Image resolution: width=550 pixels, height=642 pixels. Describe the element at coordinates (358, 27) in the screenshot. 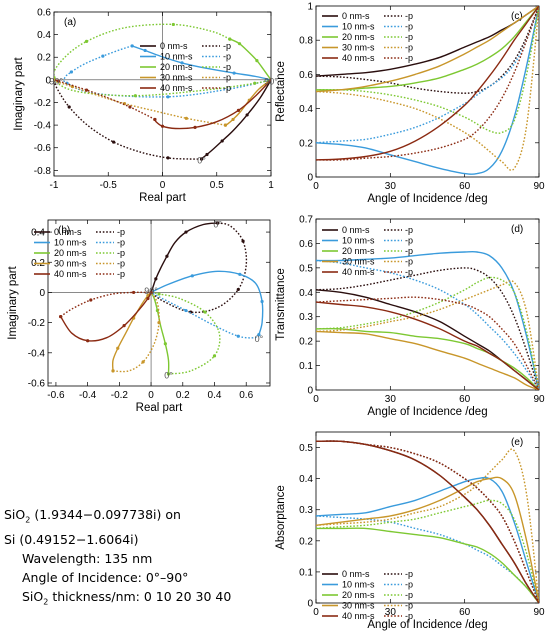

I see `legend-label-s: 10 nm-s` at that location.